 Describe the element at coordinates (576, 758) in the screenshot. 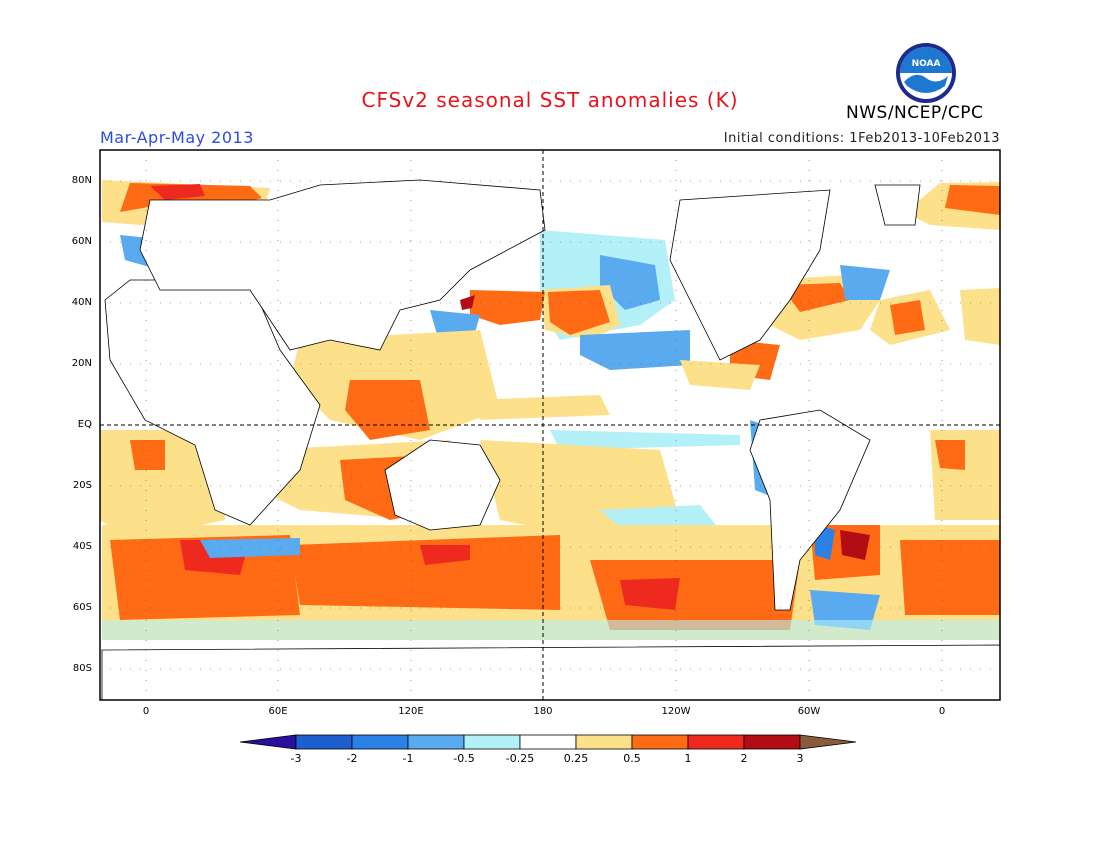

I see `colorbar-label: 0.25` at that location.